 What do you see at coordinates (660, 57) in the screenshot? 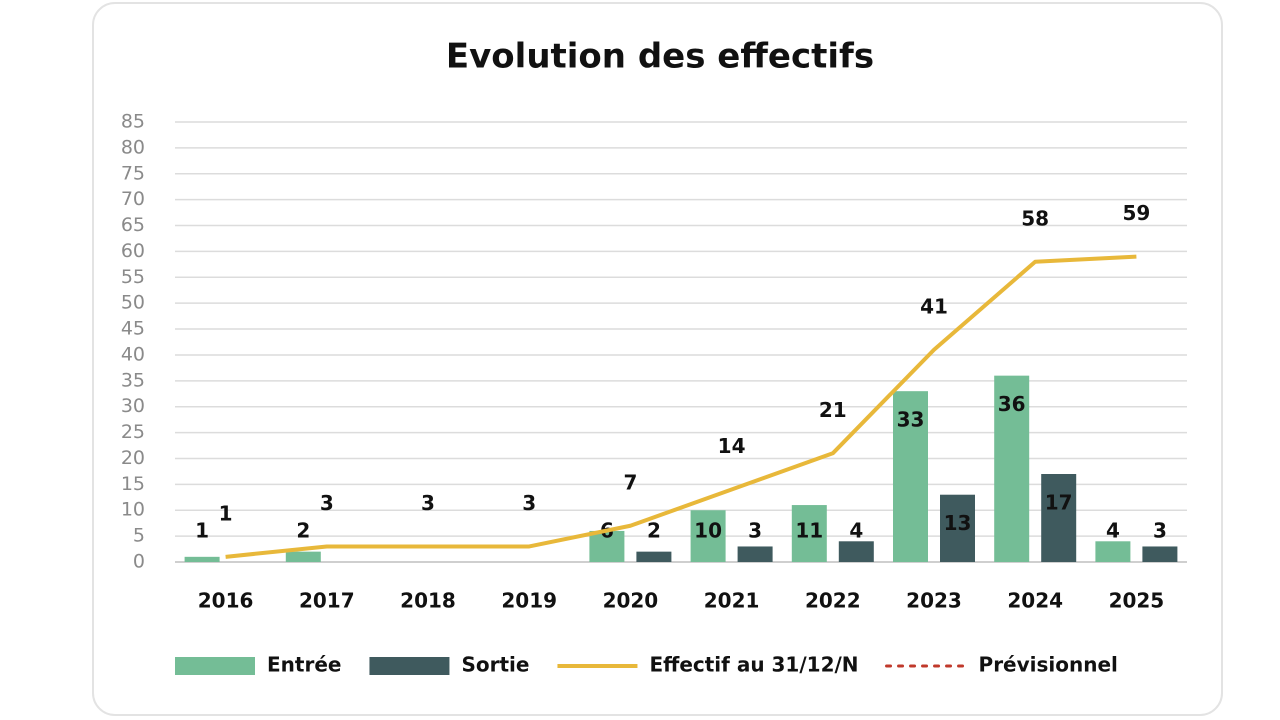
I see `chart-title: Evolution des effectifs` at bounding box center [660, 57].